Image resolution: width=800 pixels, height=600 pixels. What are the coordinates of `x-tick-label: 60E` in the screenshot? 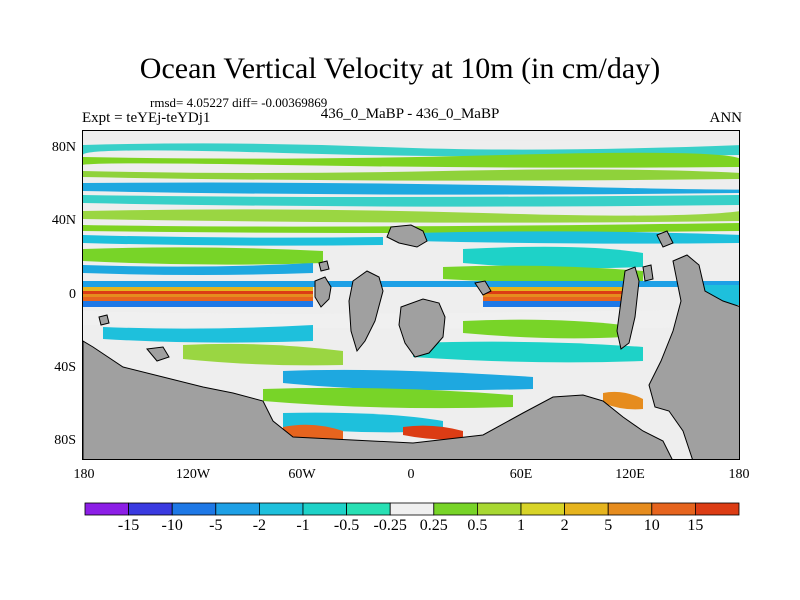 It's located at (521, 474).